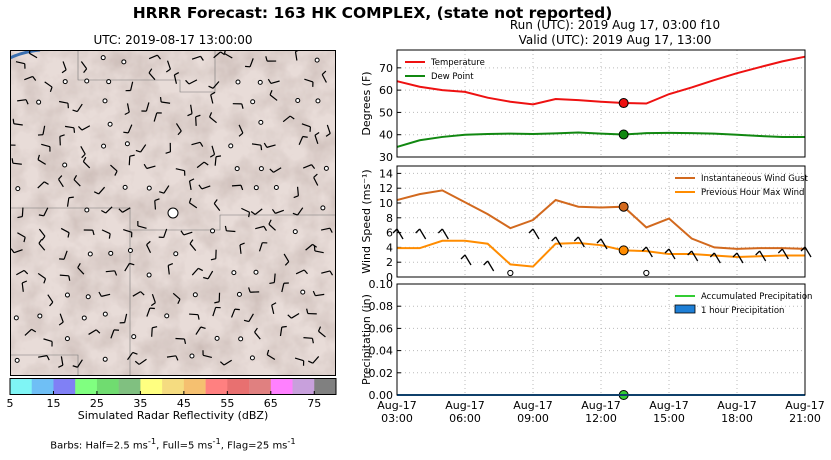  I want to click on y-tick-label: 10, so click(386, 203).